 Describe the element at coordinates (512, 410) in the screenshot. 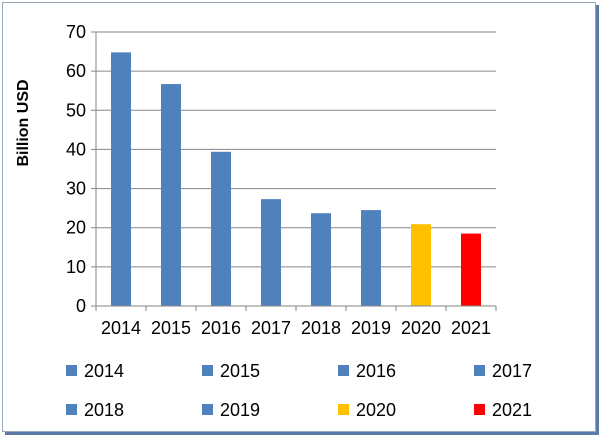

I see `legend-label-2021: 2021` at that location.